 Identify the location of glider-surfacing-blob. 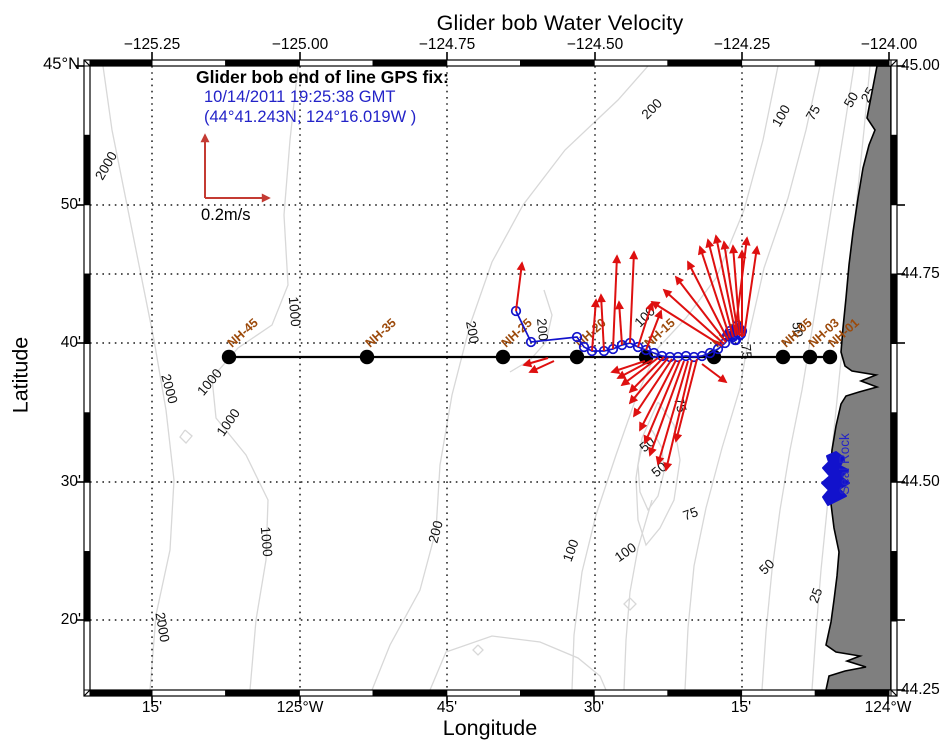
(835, 478).